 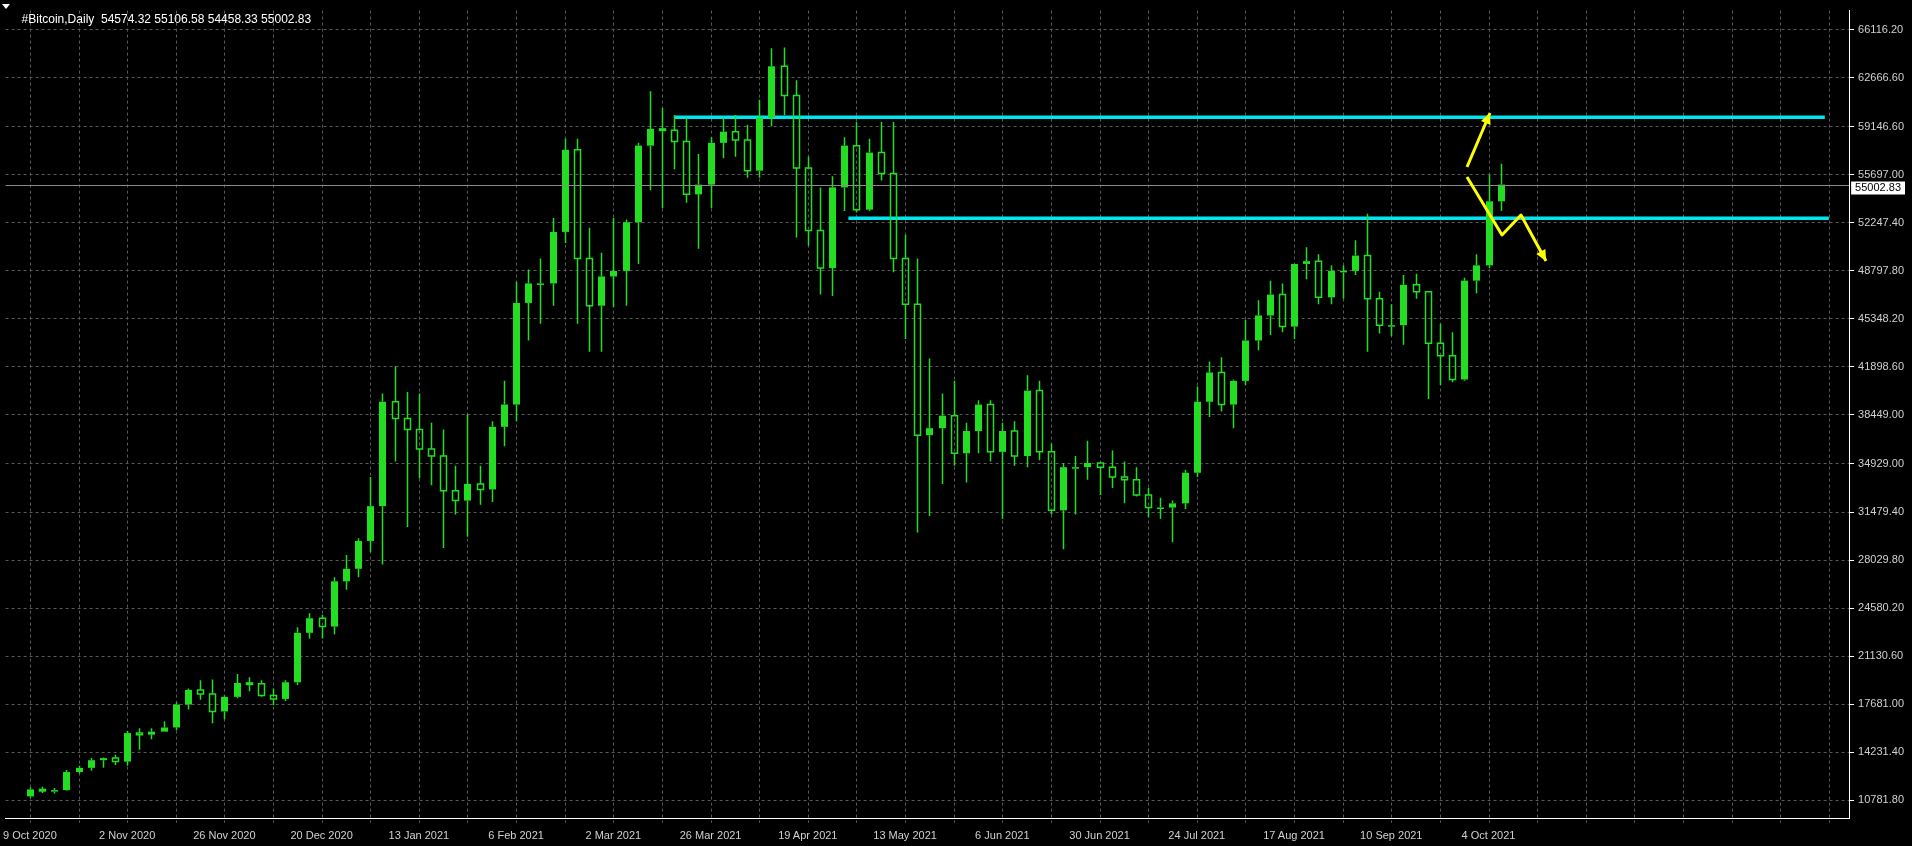 I want to click on x-tick-label: 2 Nov 2020, so click(x=127, y=835).